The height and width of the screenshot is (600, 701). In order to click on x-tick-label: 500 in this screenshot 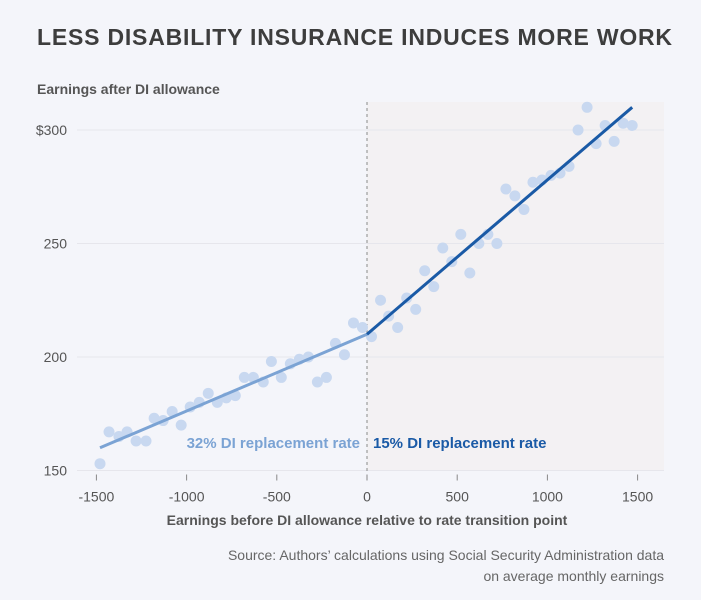, I will do `click(458, 497)`.